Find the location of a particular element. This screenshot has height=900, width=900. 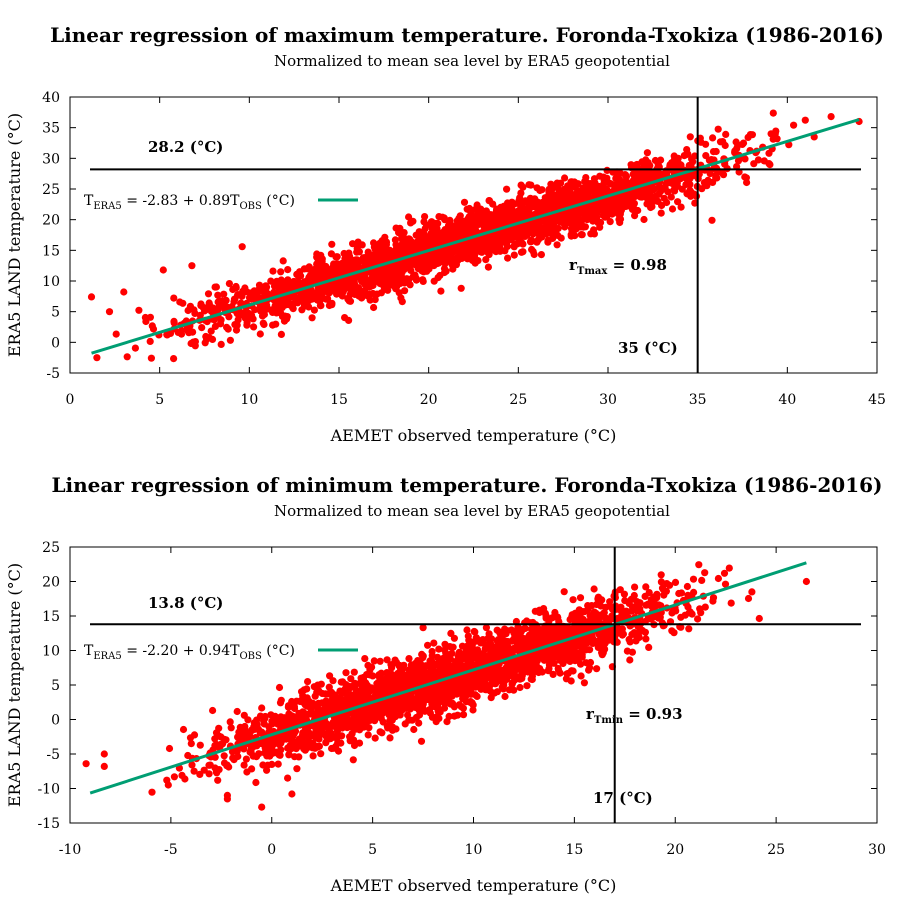

y-tick-label: 25 is located at coordinates (51, 190).